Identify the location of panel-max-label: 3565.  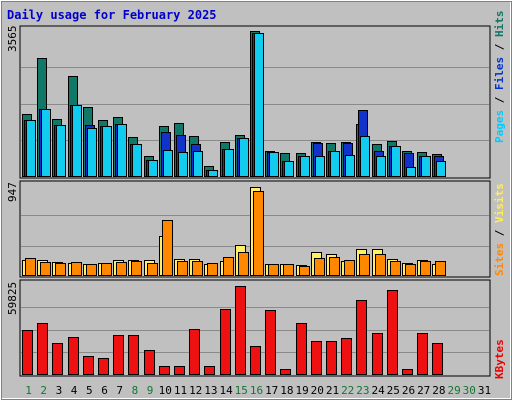
(12, 39).